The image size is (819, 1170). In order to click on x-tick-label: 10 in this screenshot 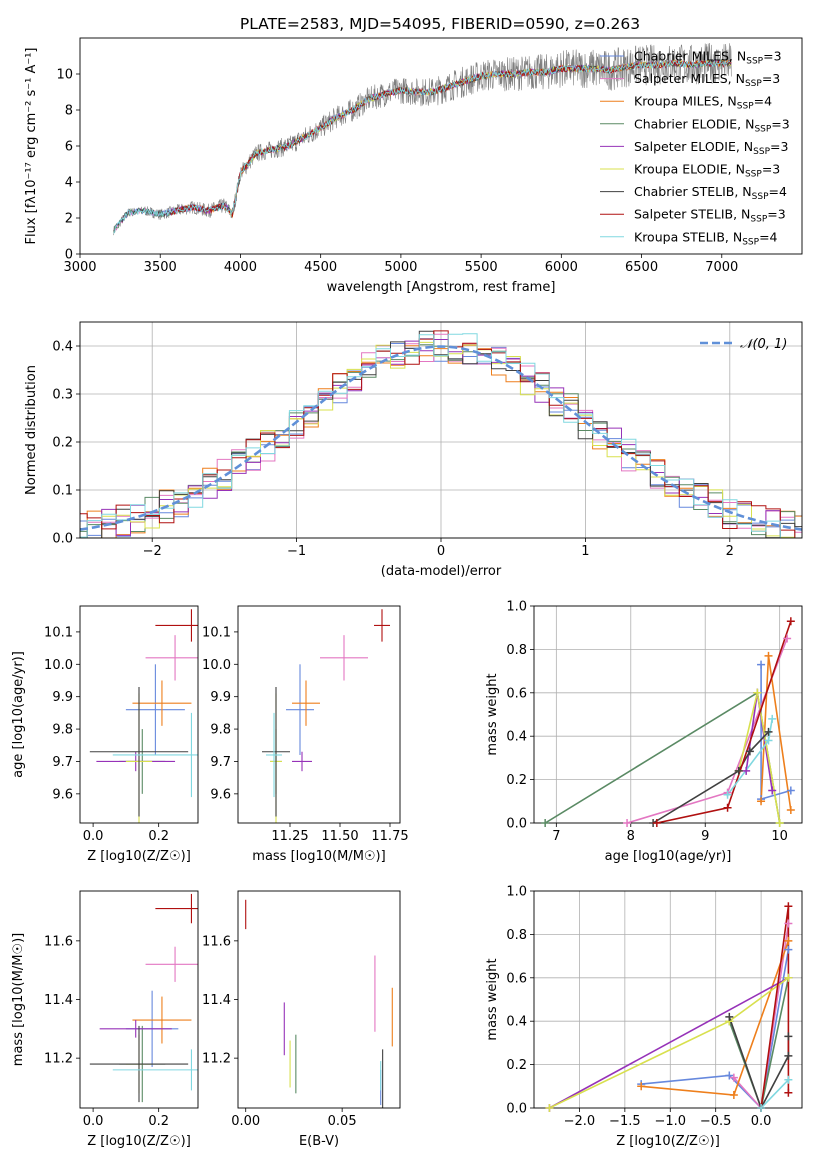, I will do `click(779, 836)`.